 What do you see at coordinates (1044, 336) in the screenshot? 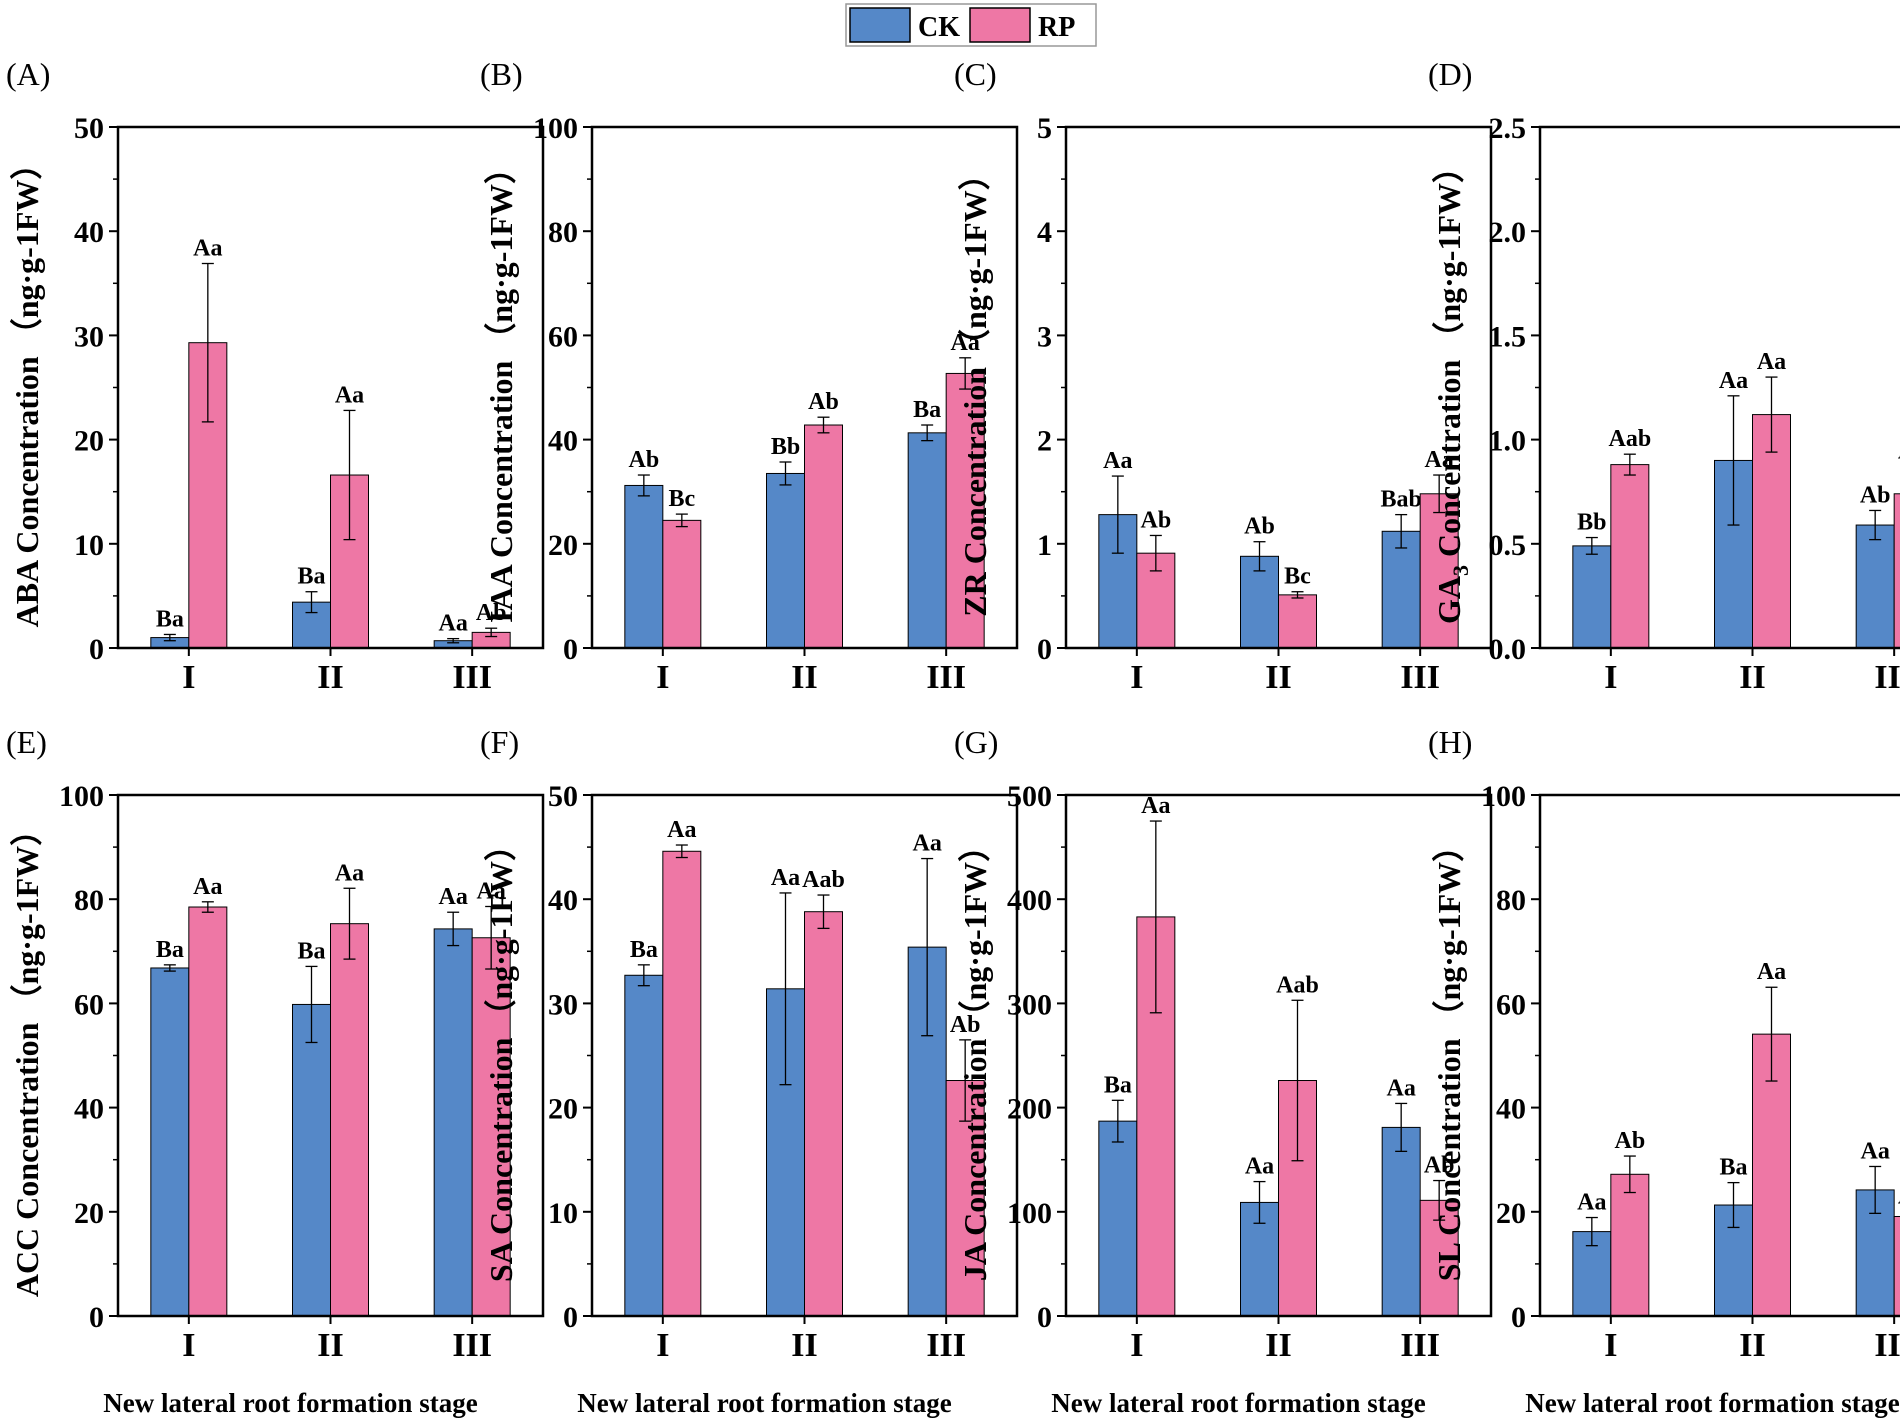
I see `y-tick-label: 3` at bounding box center [1044, 336].